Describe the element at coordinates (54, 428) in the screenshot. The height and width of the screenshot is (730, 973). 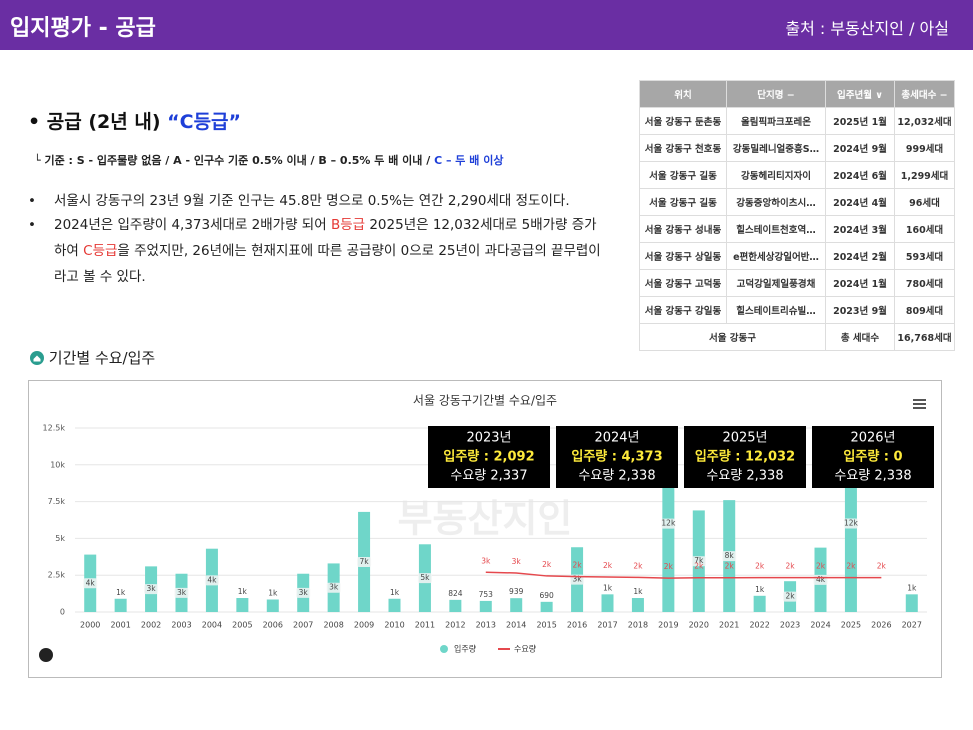
I see `y-tick-label: 12.5k` at that location.